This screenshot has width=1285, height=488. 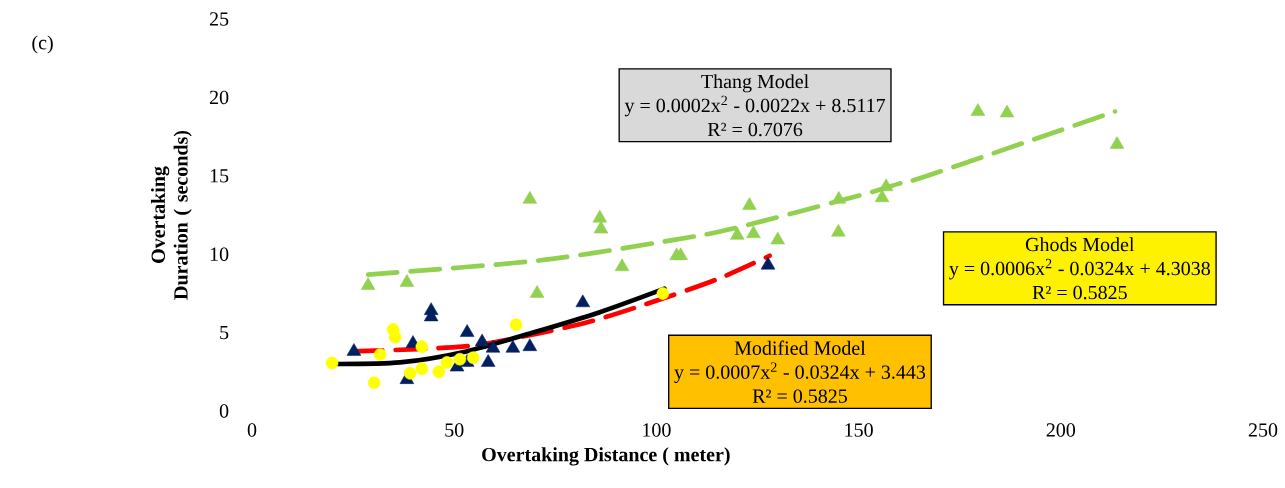 I want to click on x-tick-label: 50, so click(x=454, y=430).